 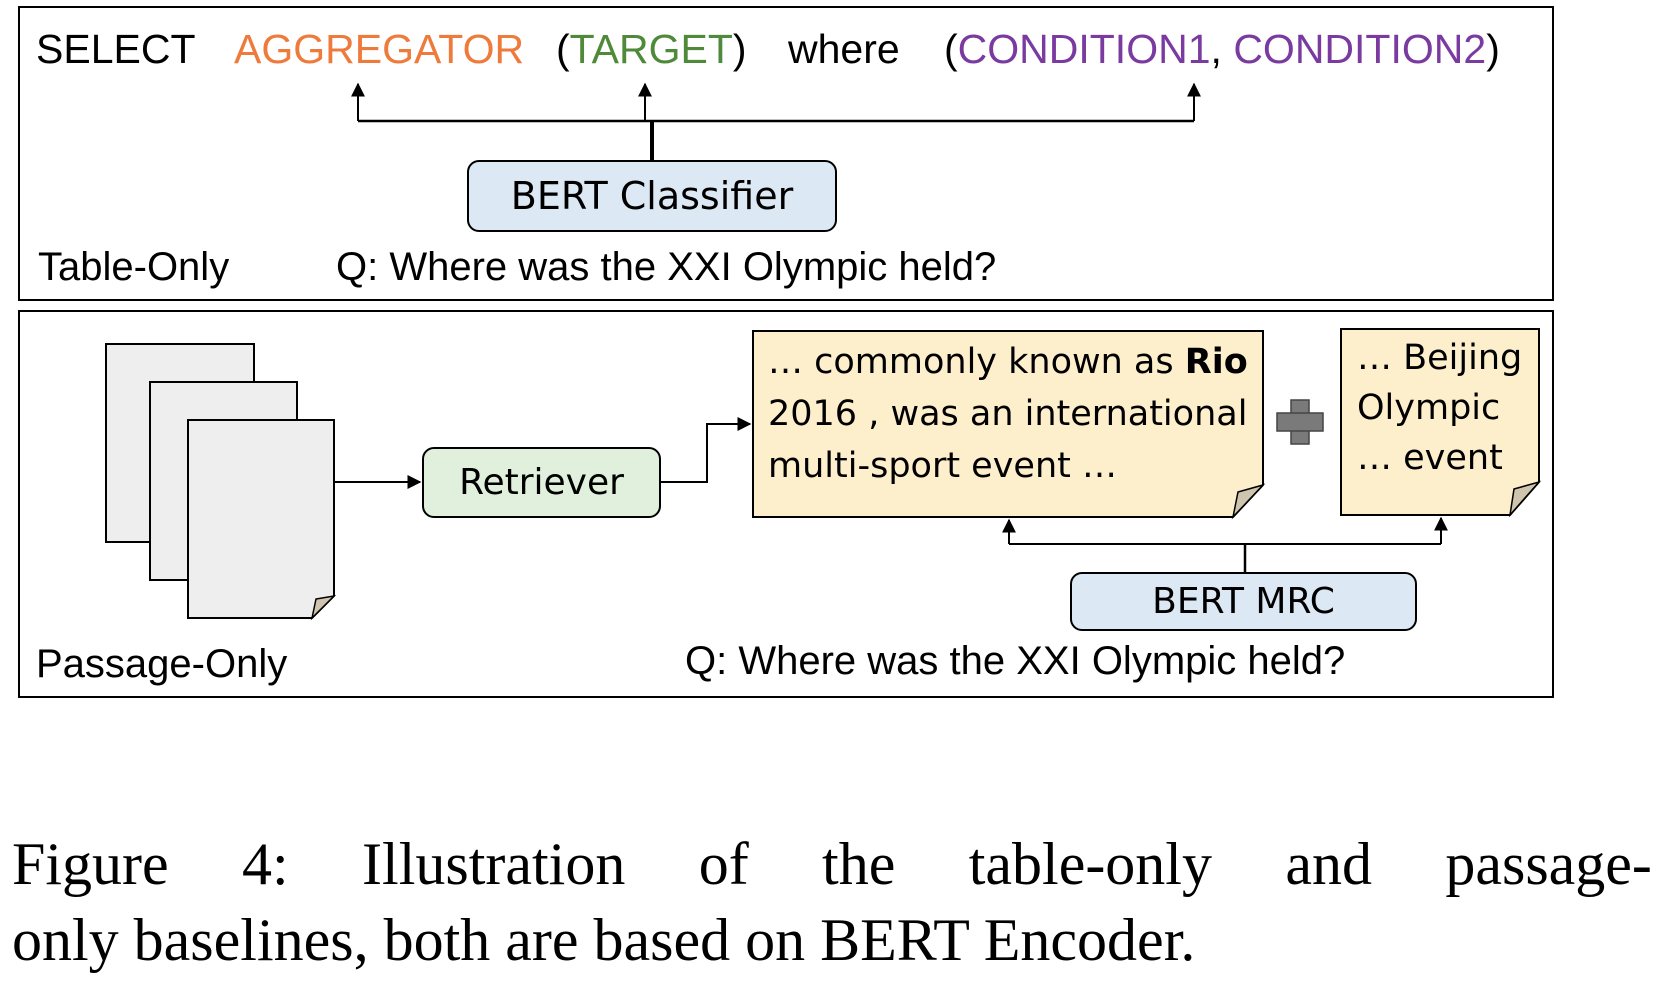 I want to click on classifier-arrows, so click(x=776, y=121).